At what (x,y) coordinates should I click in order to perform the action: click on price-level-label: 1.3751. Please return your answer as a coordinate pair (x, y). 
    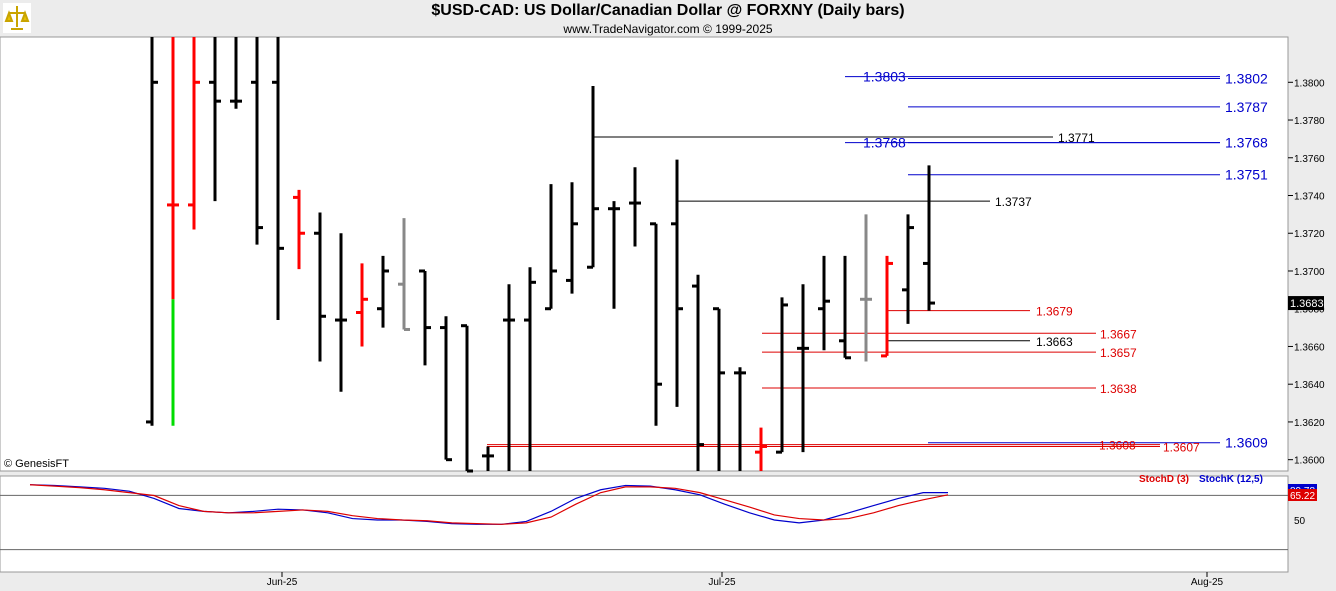
    Looking at the image, I should click on (1246, 175).